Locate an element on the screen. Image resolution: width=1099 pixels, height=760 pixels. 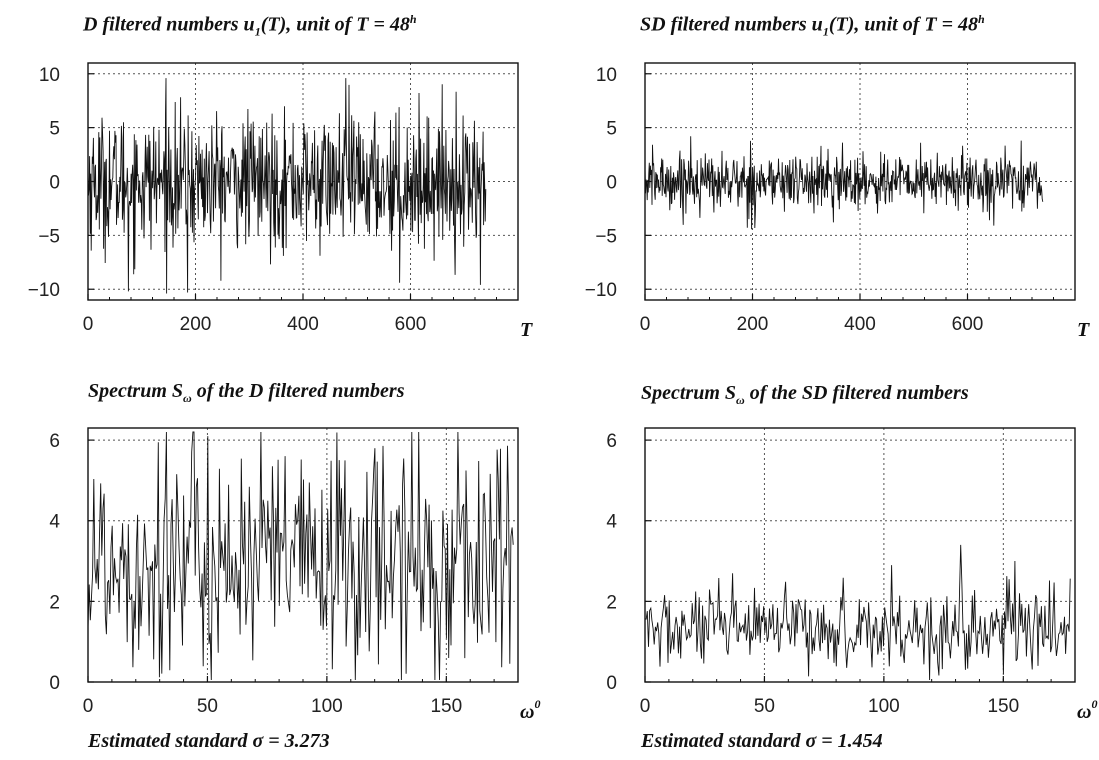
footer-sigma-d: Estimated standard σ = 3.273 is located at coordinates (209, 741).